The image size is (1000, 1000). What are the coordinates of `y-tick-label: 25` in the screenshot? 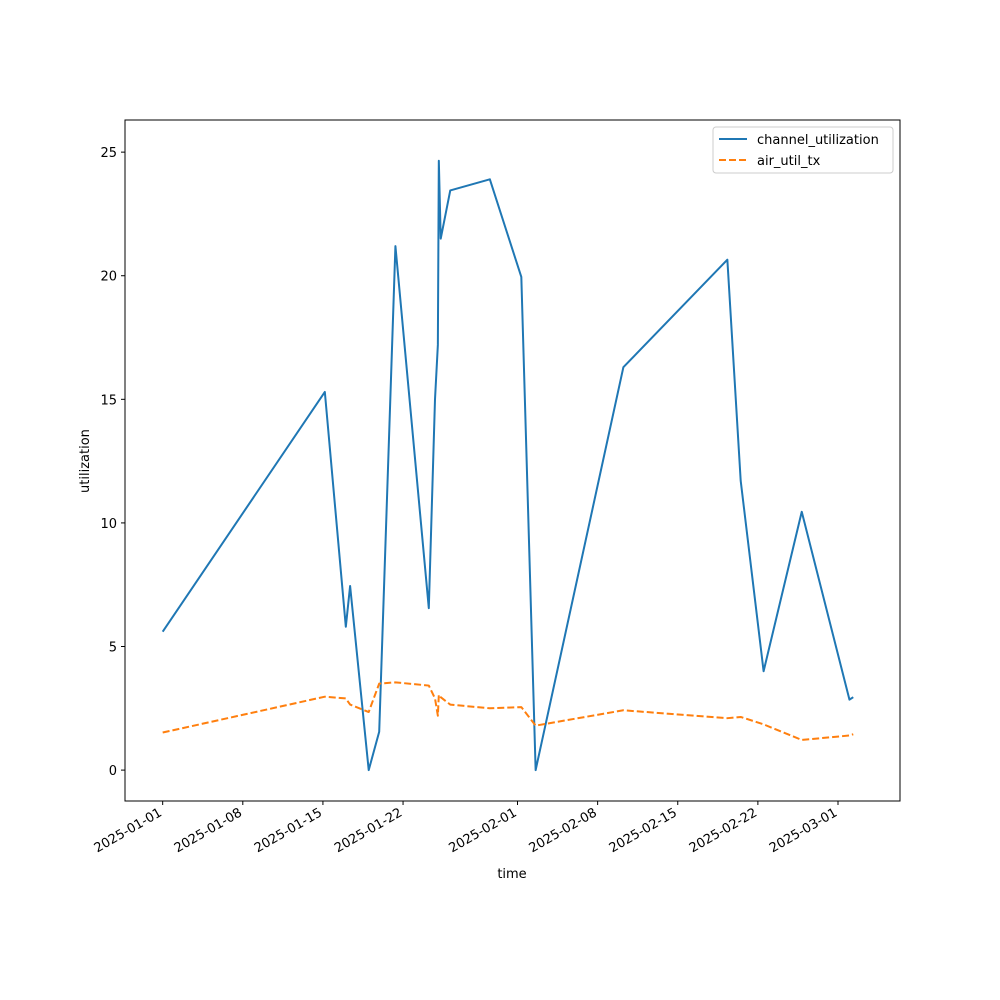 It's located at (108, 153).